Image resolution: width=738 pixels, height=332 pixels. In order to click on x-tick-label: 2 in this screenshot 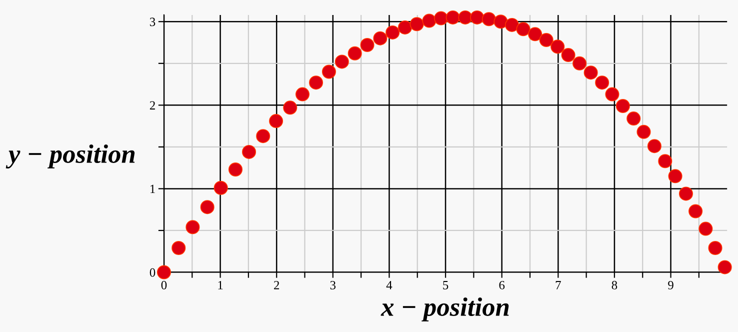, I will do `click(277, 285)`.